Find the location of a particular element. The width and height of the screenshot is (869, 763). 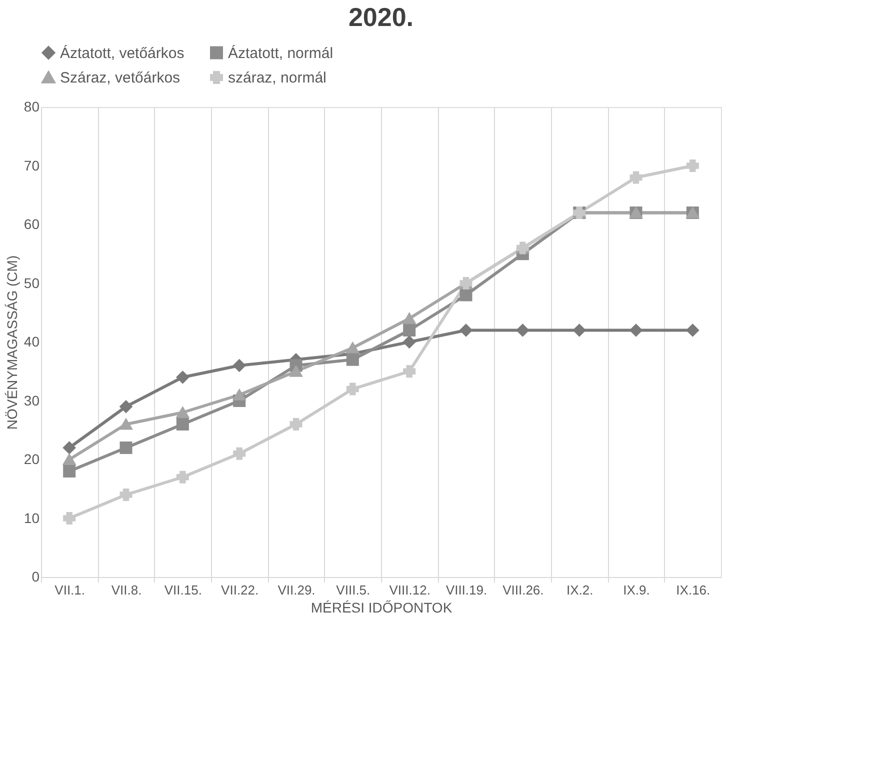

y-tick-label: 0 is located at coordinates (36, 576).